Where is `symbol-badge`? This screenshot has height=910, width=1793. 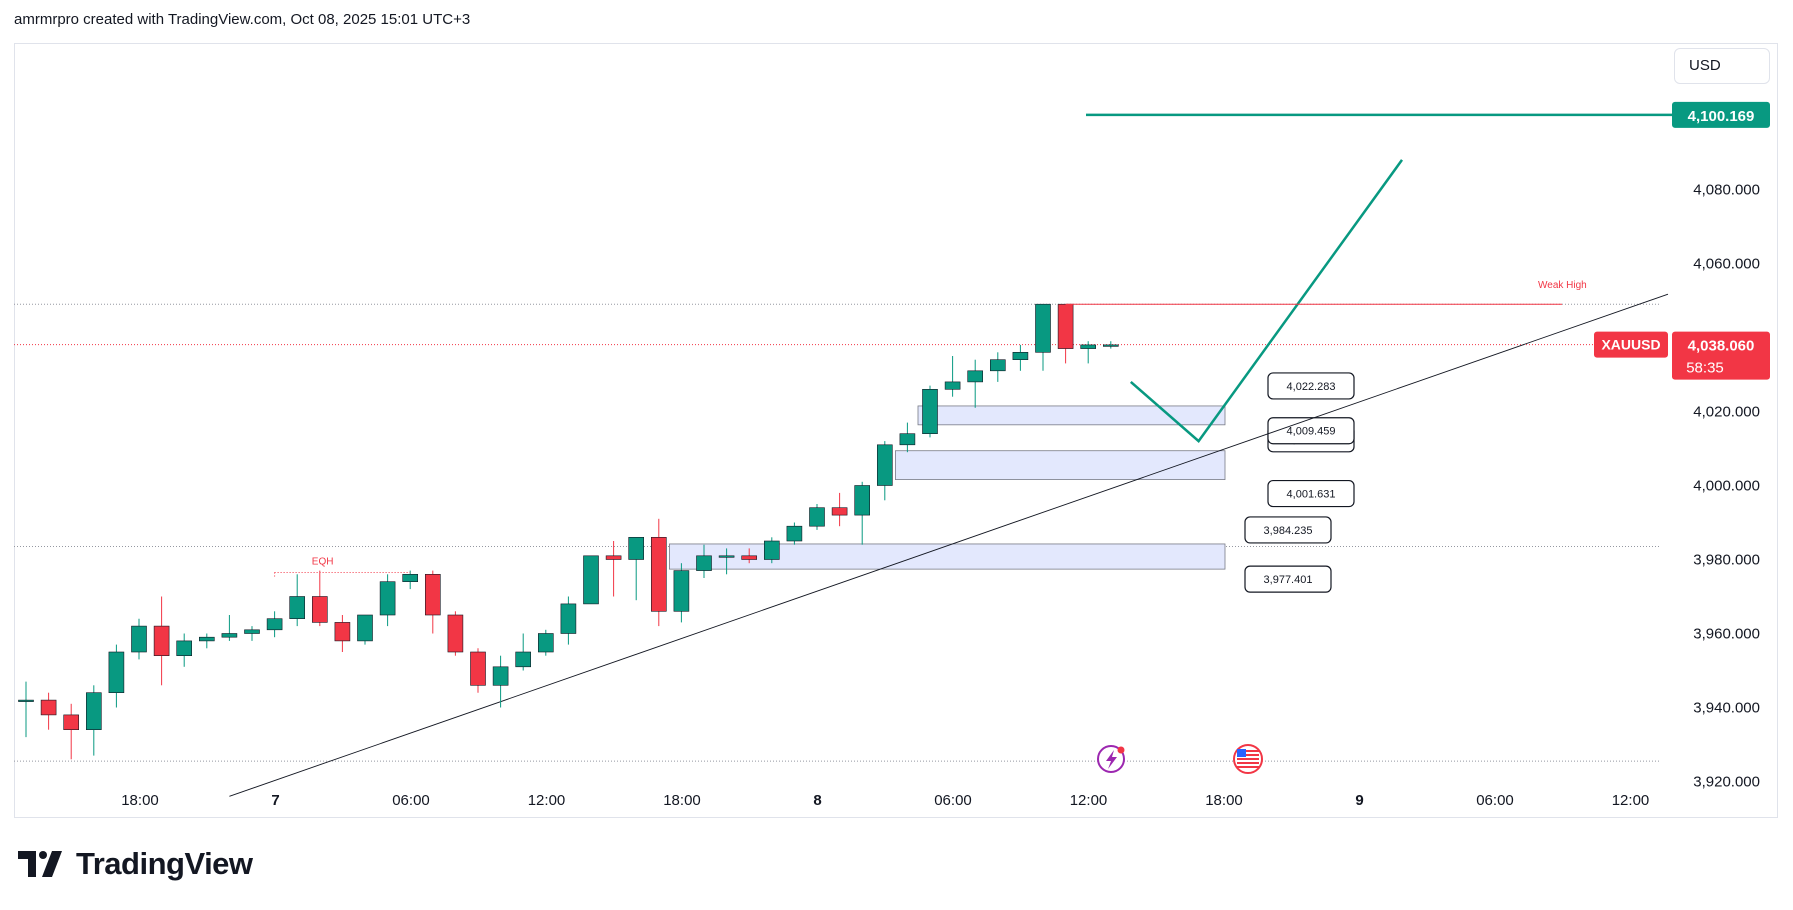
symbol-badge is located at coordinates (1631, 344).